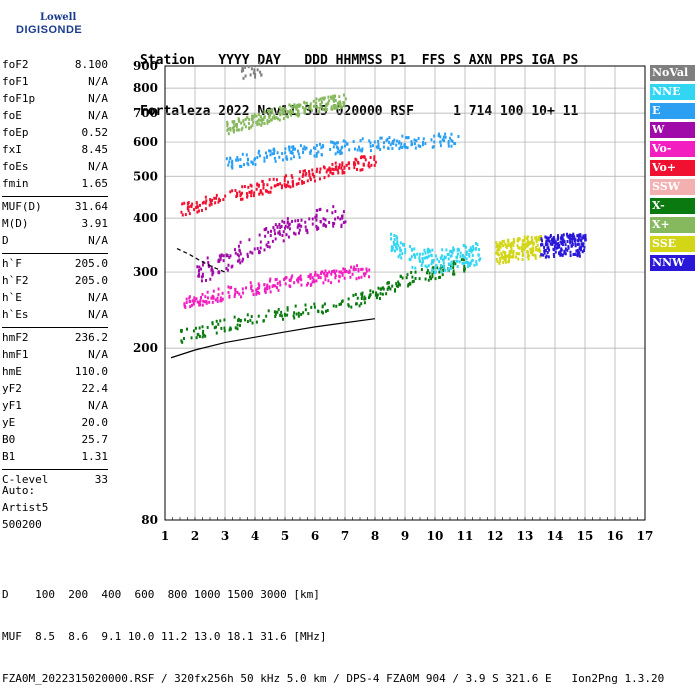 This screenshot has height=700, width=700. I want to click on auto-program: Artist5, so click(25, 507).